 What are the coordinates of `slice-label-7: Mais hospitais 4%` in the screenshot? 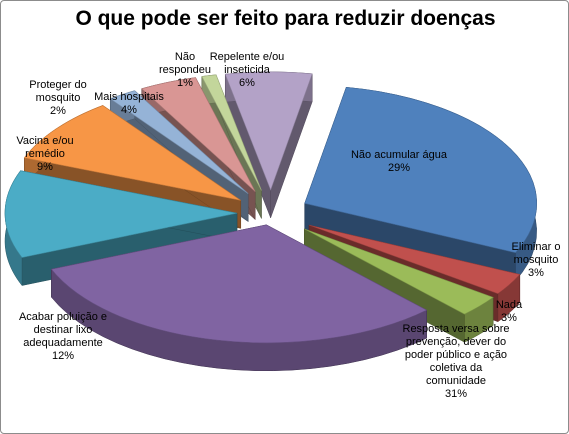 It's located at (129, 104).